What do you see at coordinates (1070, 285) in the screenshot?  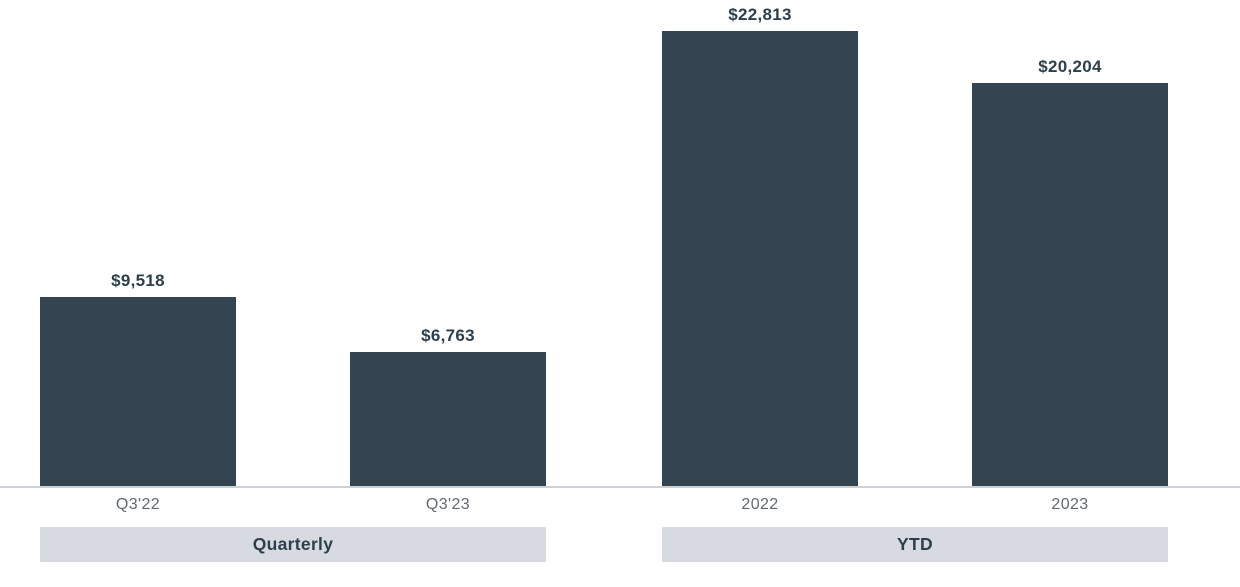 I see `bar-2023` at bounding box center [1070, 285].